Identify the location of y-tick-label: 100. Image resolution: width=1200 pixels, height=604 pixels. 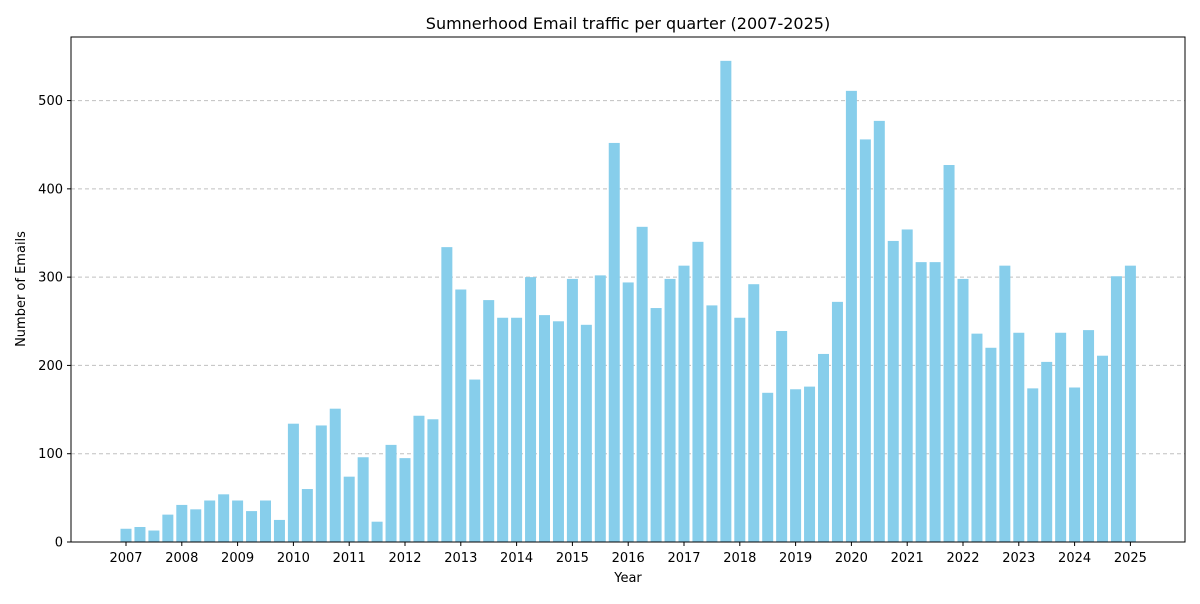
(50, 454).